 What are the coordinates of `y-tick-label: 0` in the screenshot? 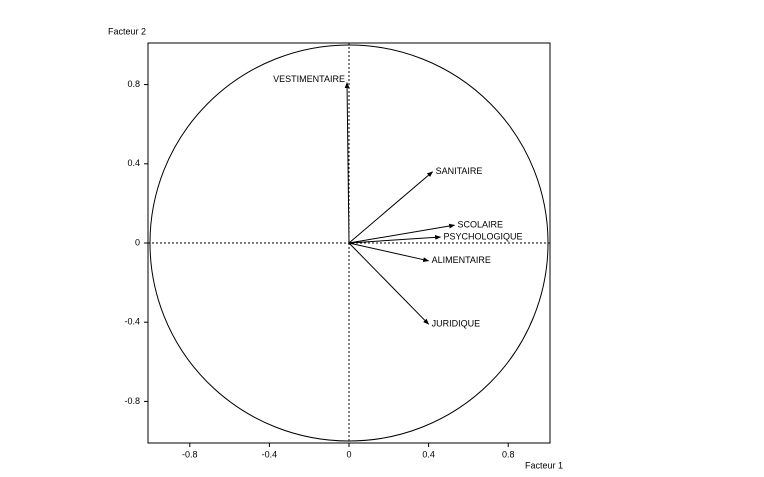 It's located at (137, 242).